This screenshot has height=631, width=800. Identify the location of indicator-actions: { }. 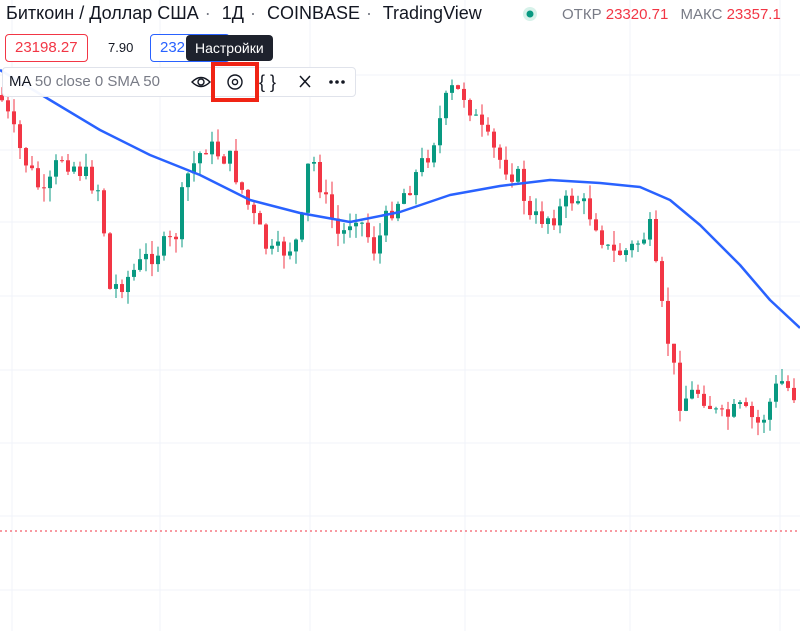
(268, 82).